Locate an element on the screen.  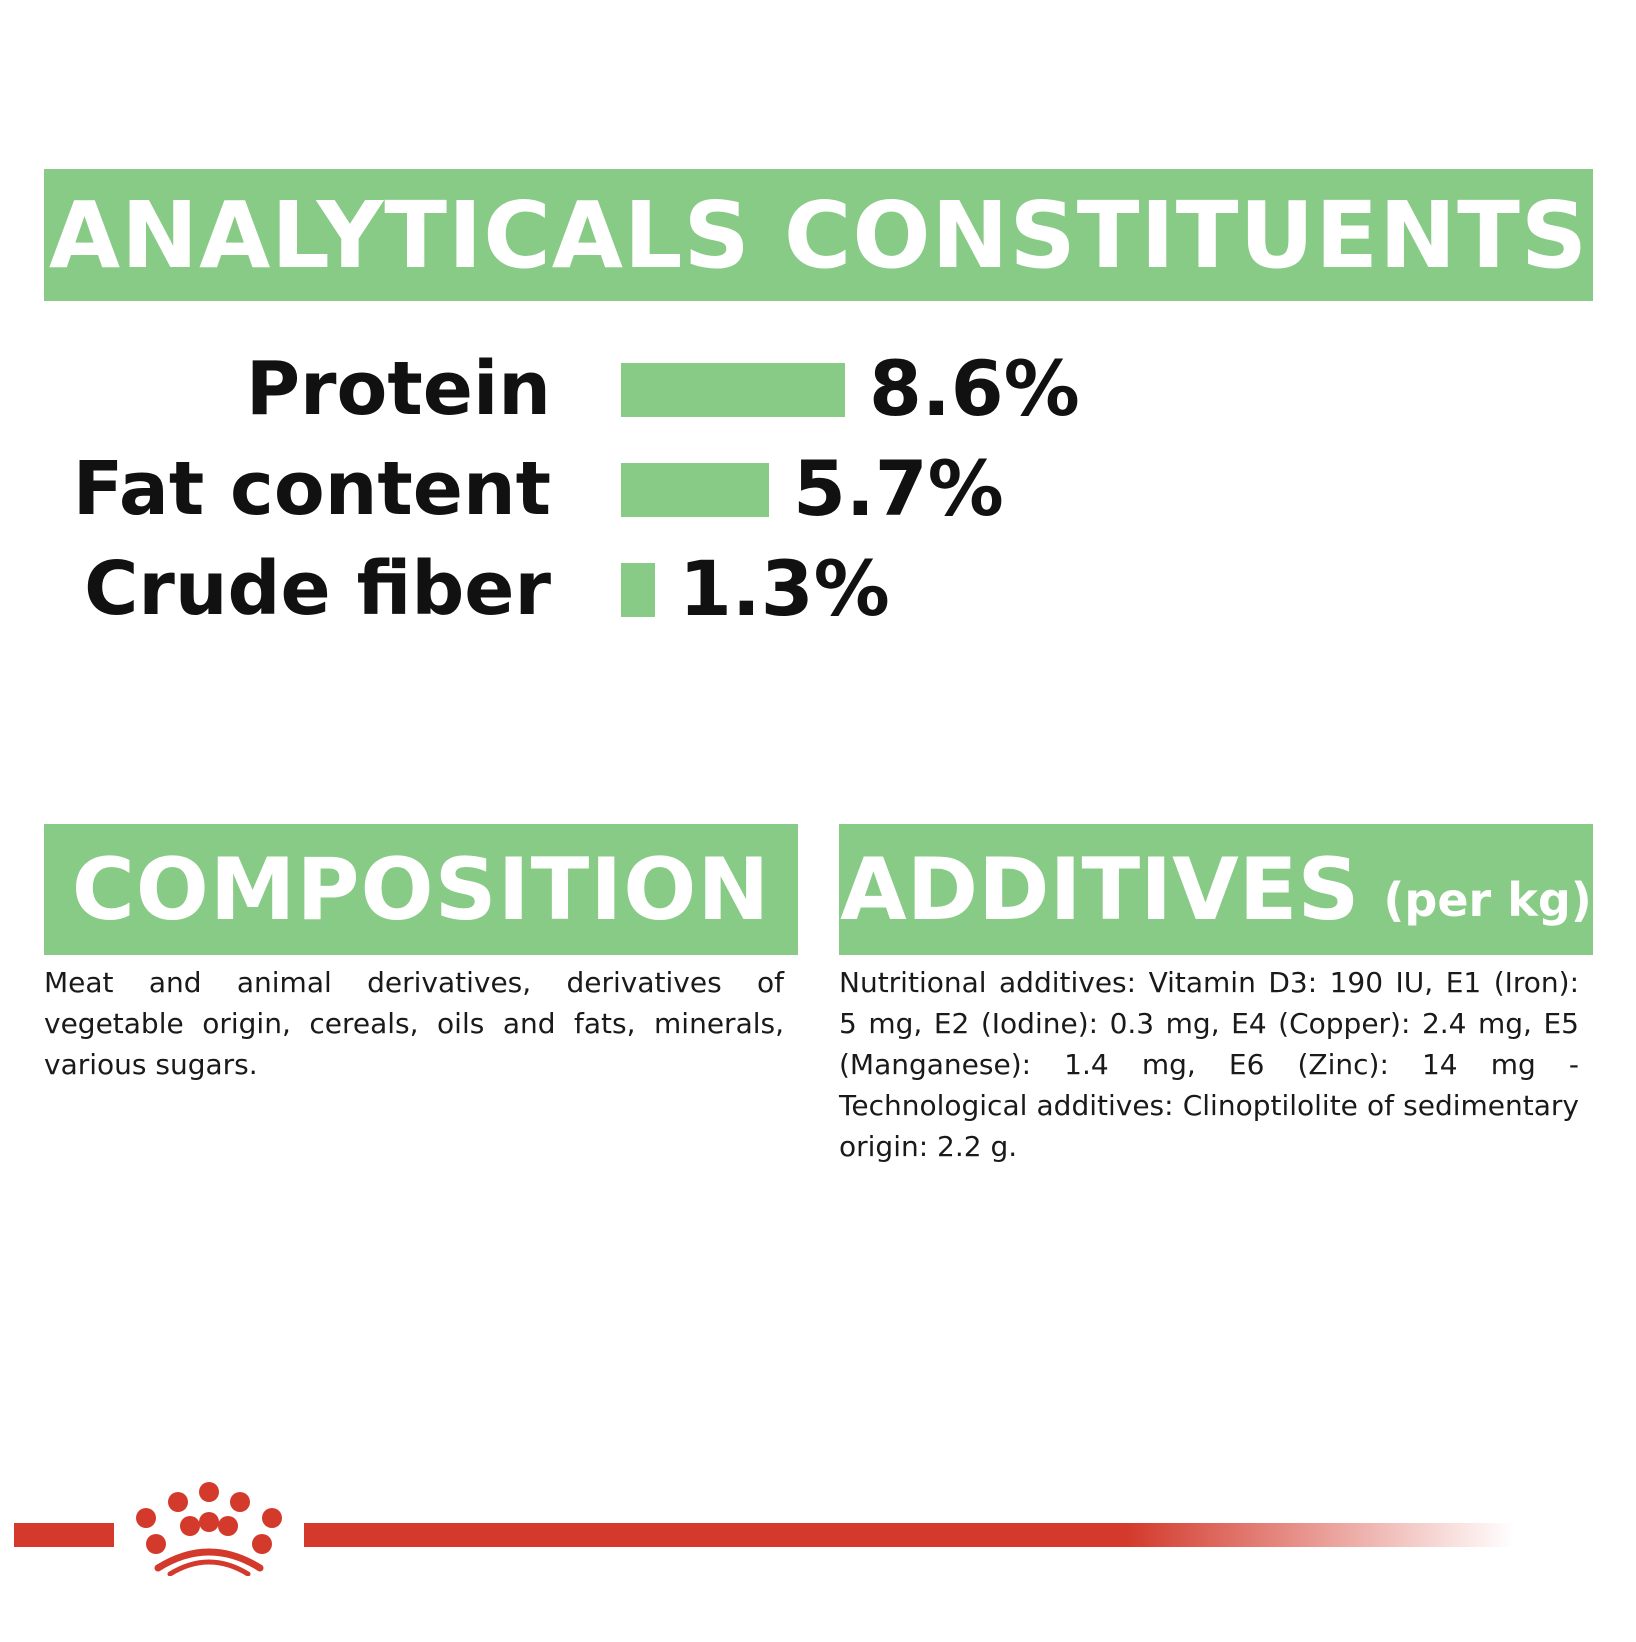
constituent-row-protein: Protein 8.6% is located at coordinates (818, 389).